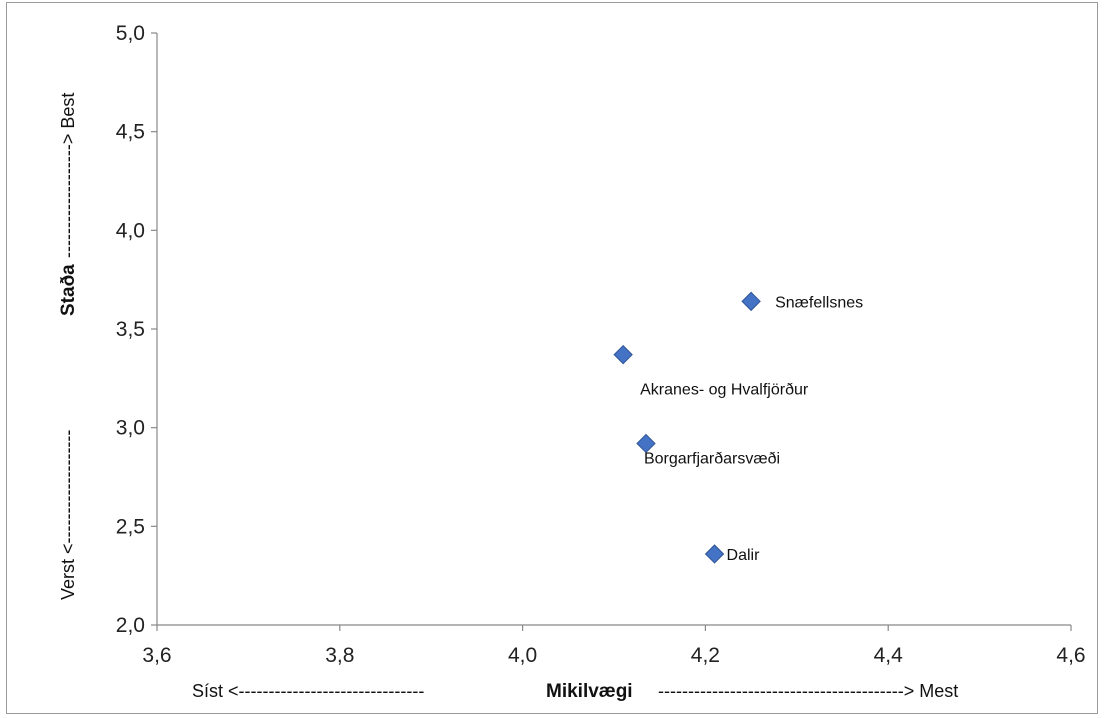 This screenshot has height=718, width=1104. I want to click on data-point: Borgarfjarðarsvæði, so click(708, 450).